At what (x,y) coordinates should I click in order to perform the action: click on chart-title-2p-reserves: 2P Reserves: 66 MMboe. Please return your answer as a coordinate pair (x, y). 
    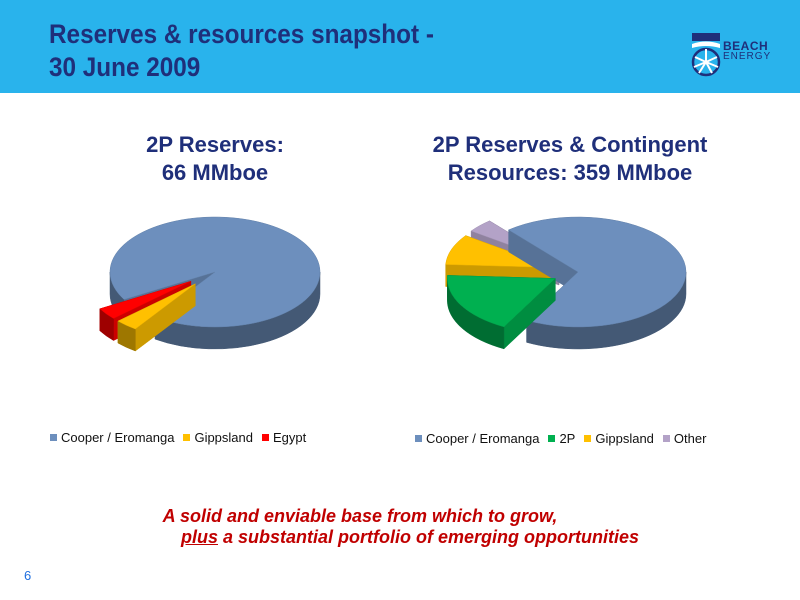
    Looking at the image, I should click on (215, 159).